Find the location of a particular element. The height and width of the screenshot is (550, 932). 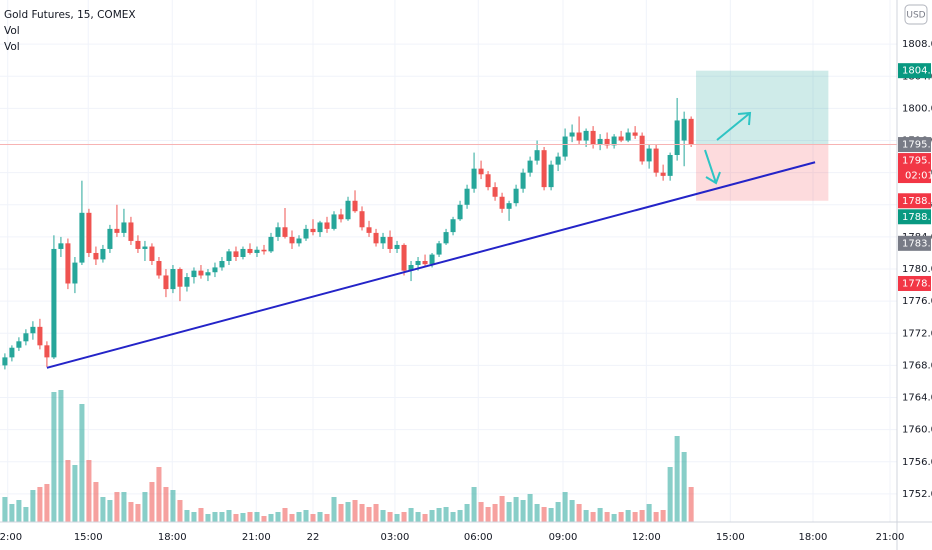

x-tick-label: 18:00 is located at coordinates (813, 537).